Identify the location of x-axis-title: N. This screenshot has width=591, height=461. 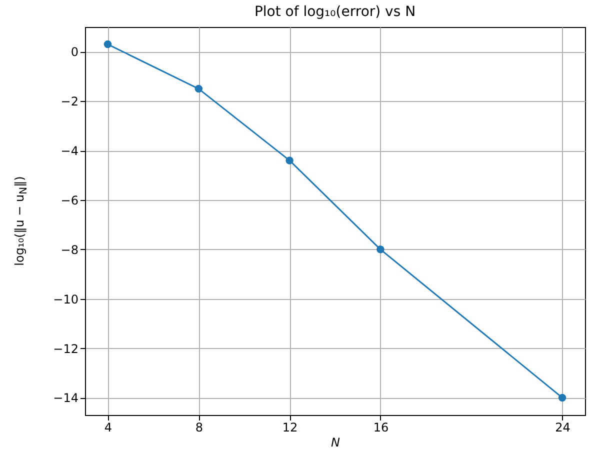
(335, 443).